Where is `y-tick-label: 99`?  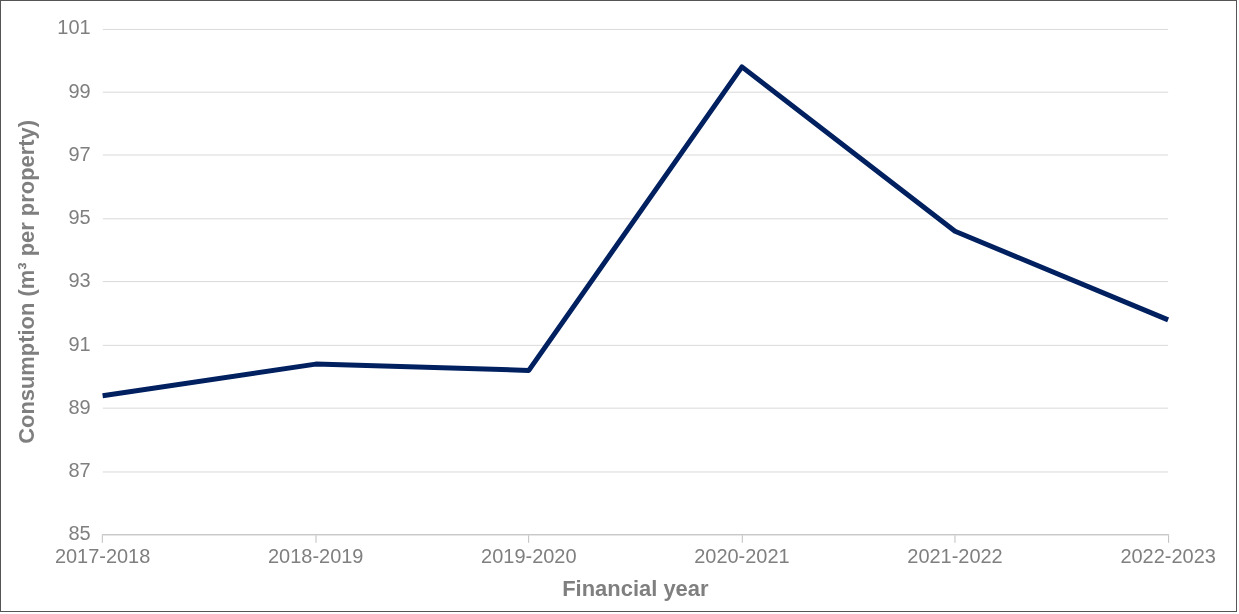 y-tick-label: 99 is located at coordinates (79, 90).